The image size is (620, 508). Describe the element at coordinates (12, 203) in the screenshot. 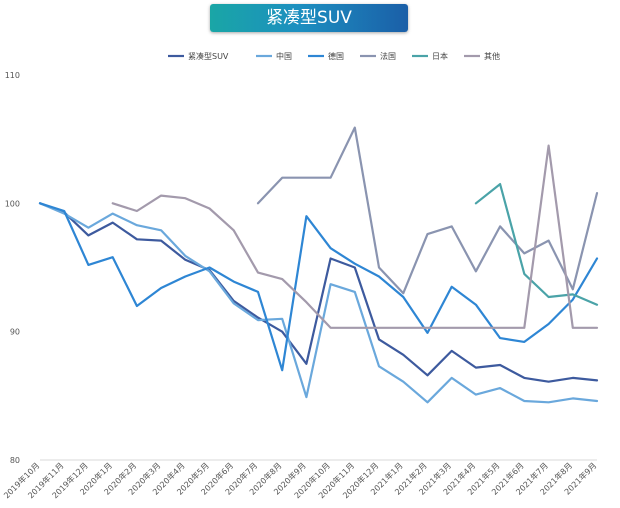

I see `y-tick-label: 100` at that location.